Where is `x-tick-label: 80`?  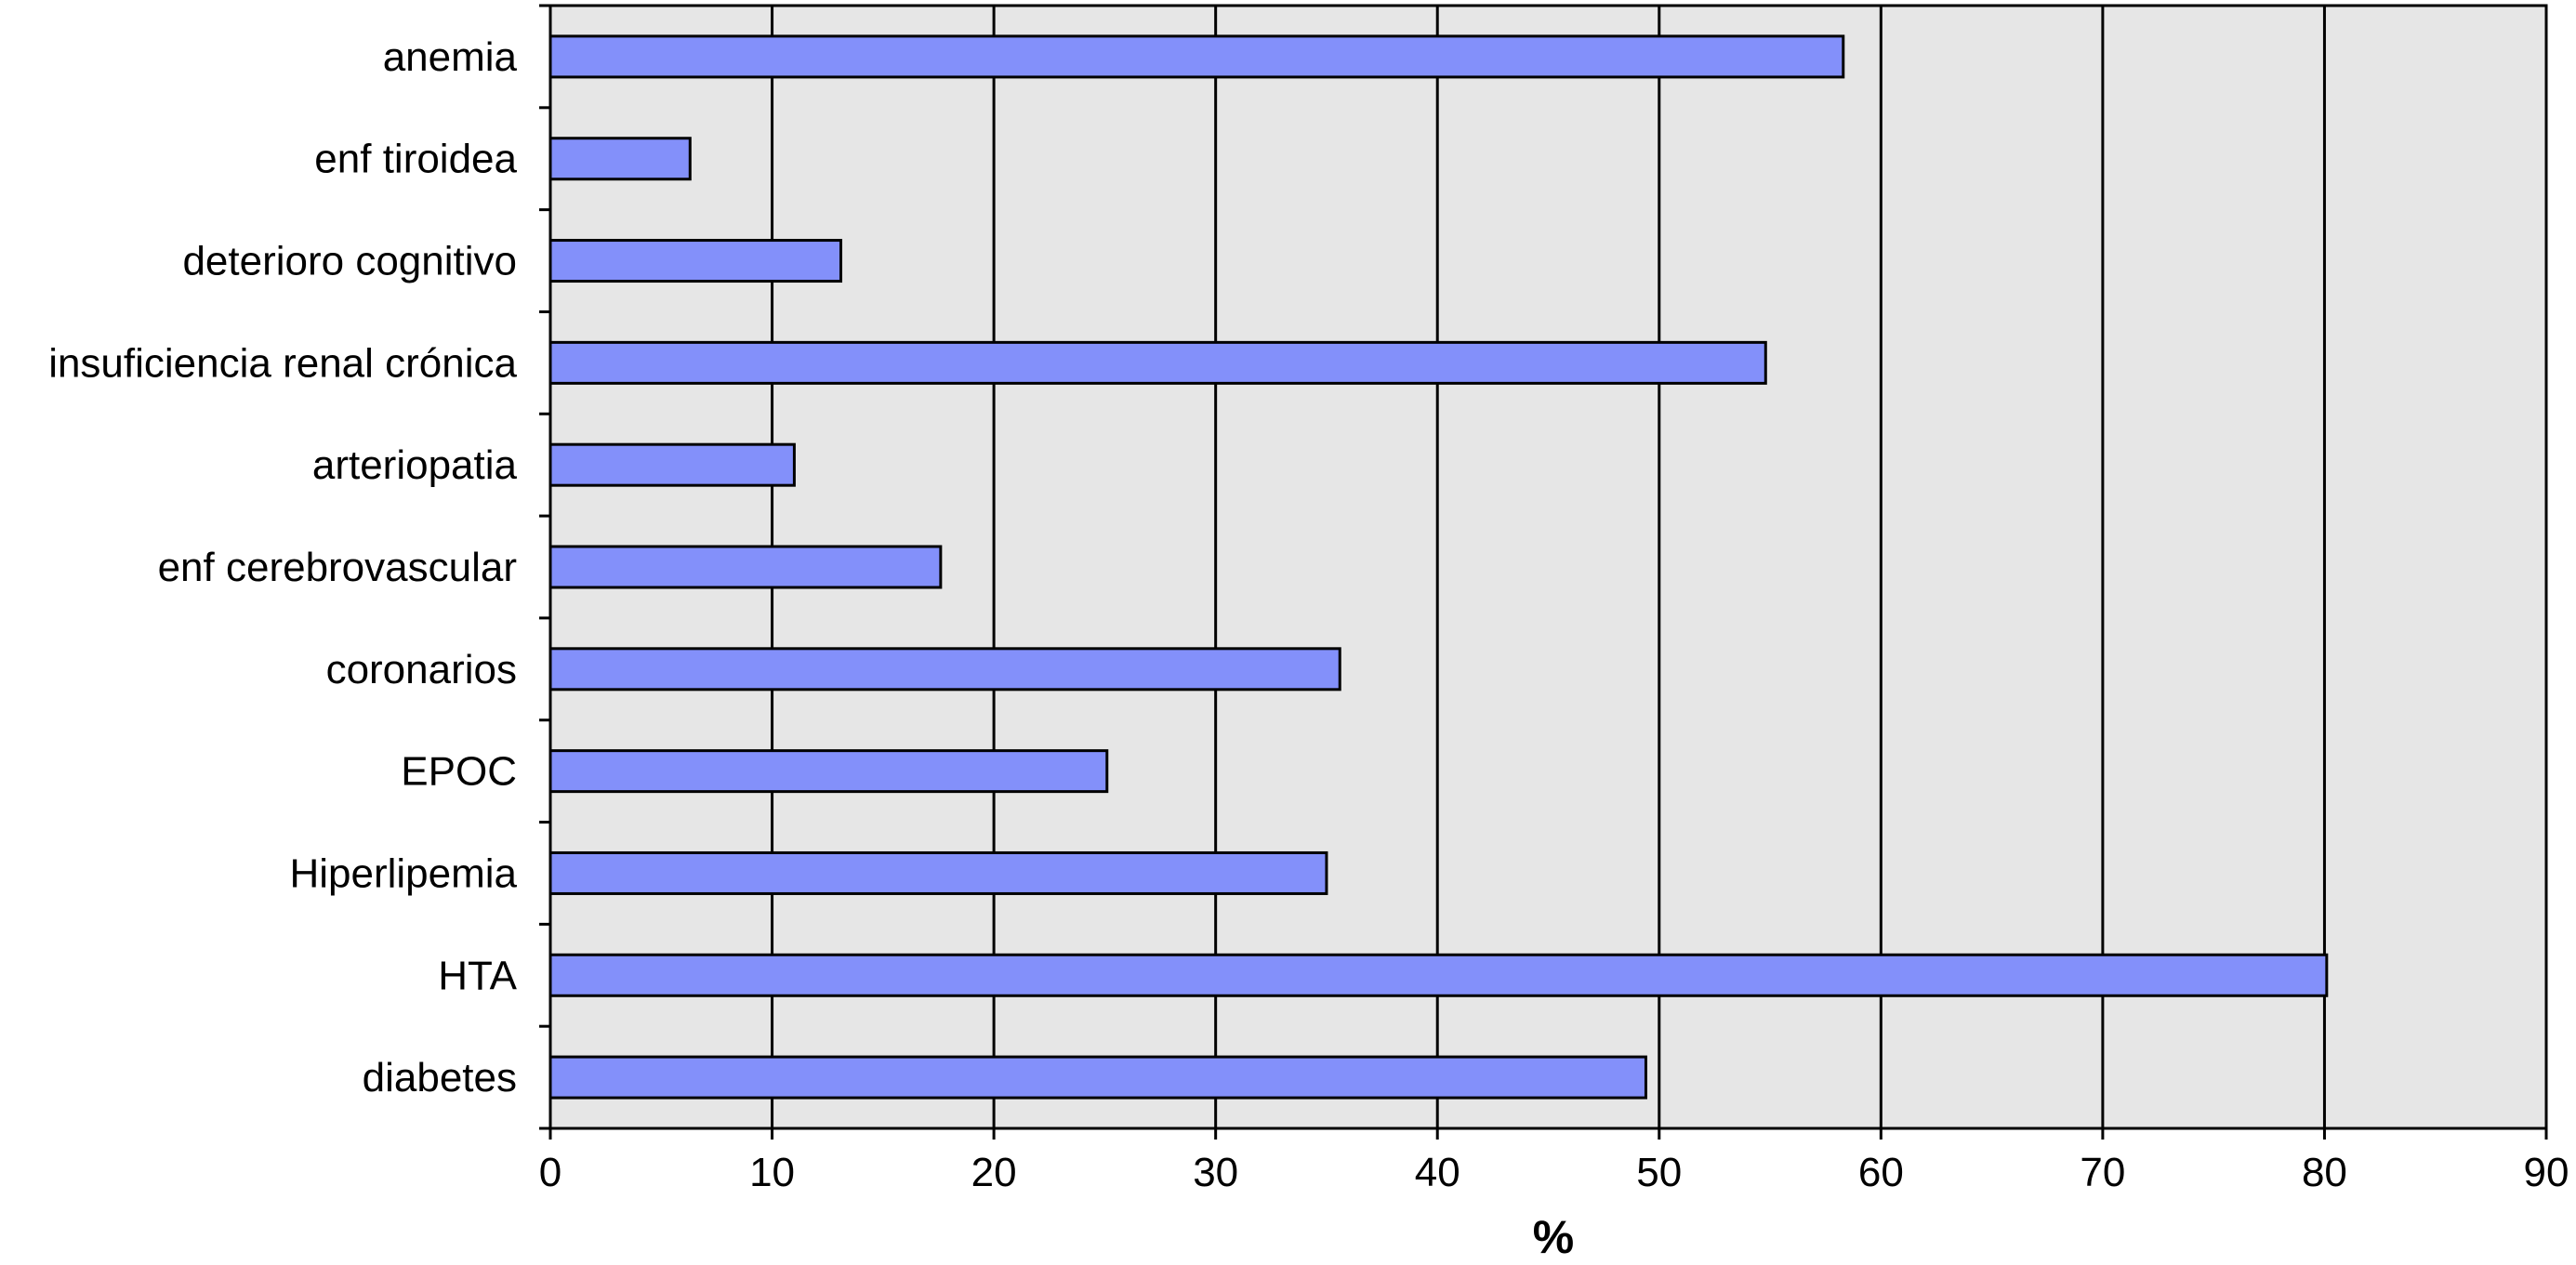
x-tick-label: 80 is located at coordinates (2324, 1172).